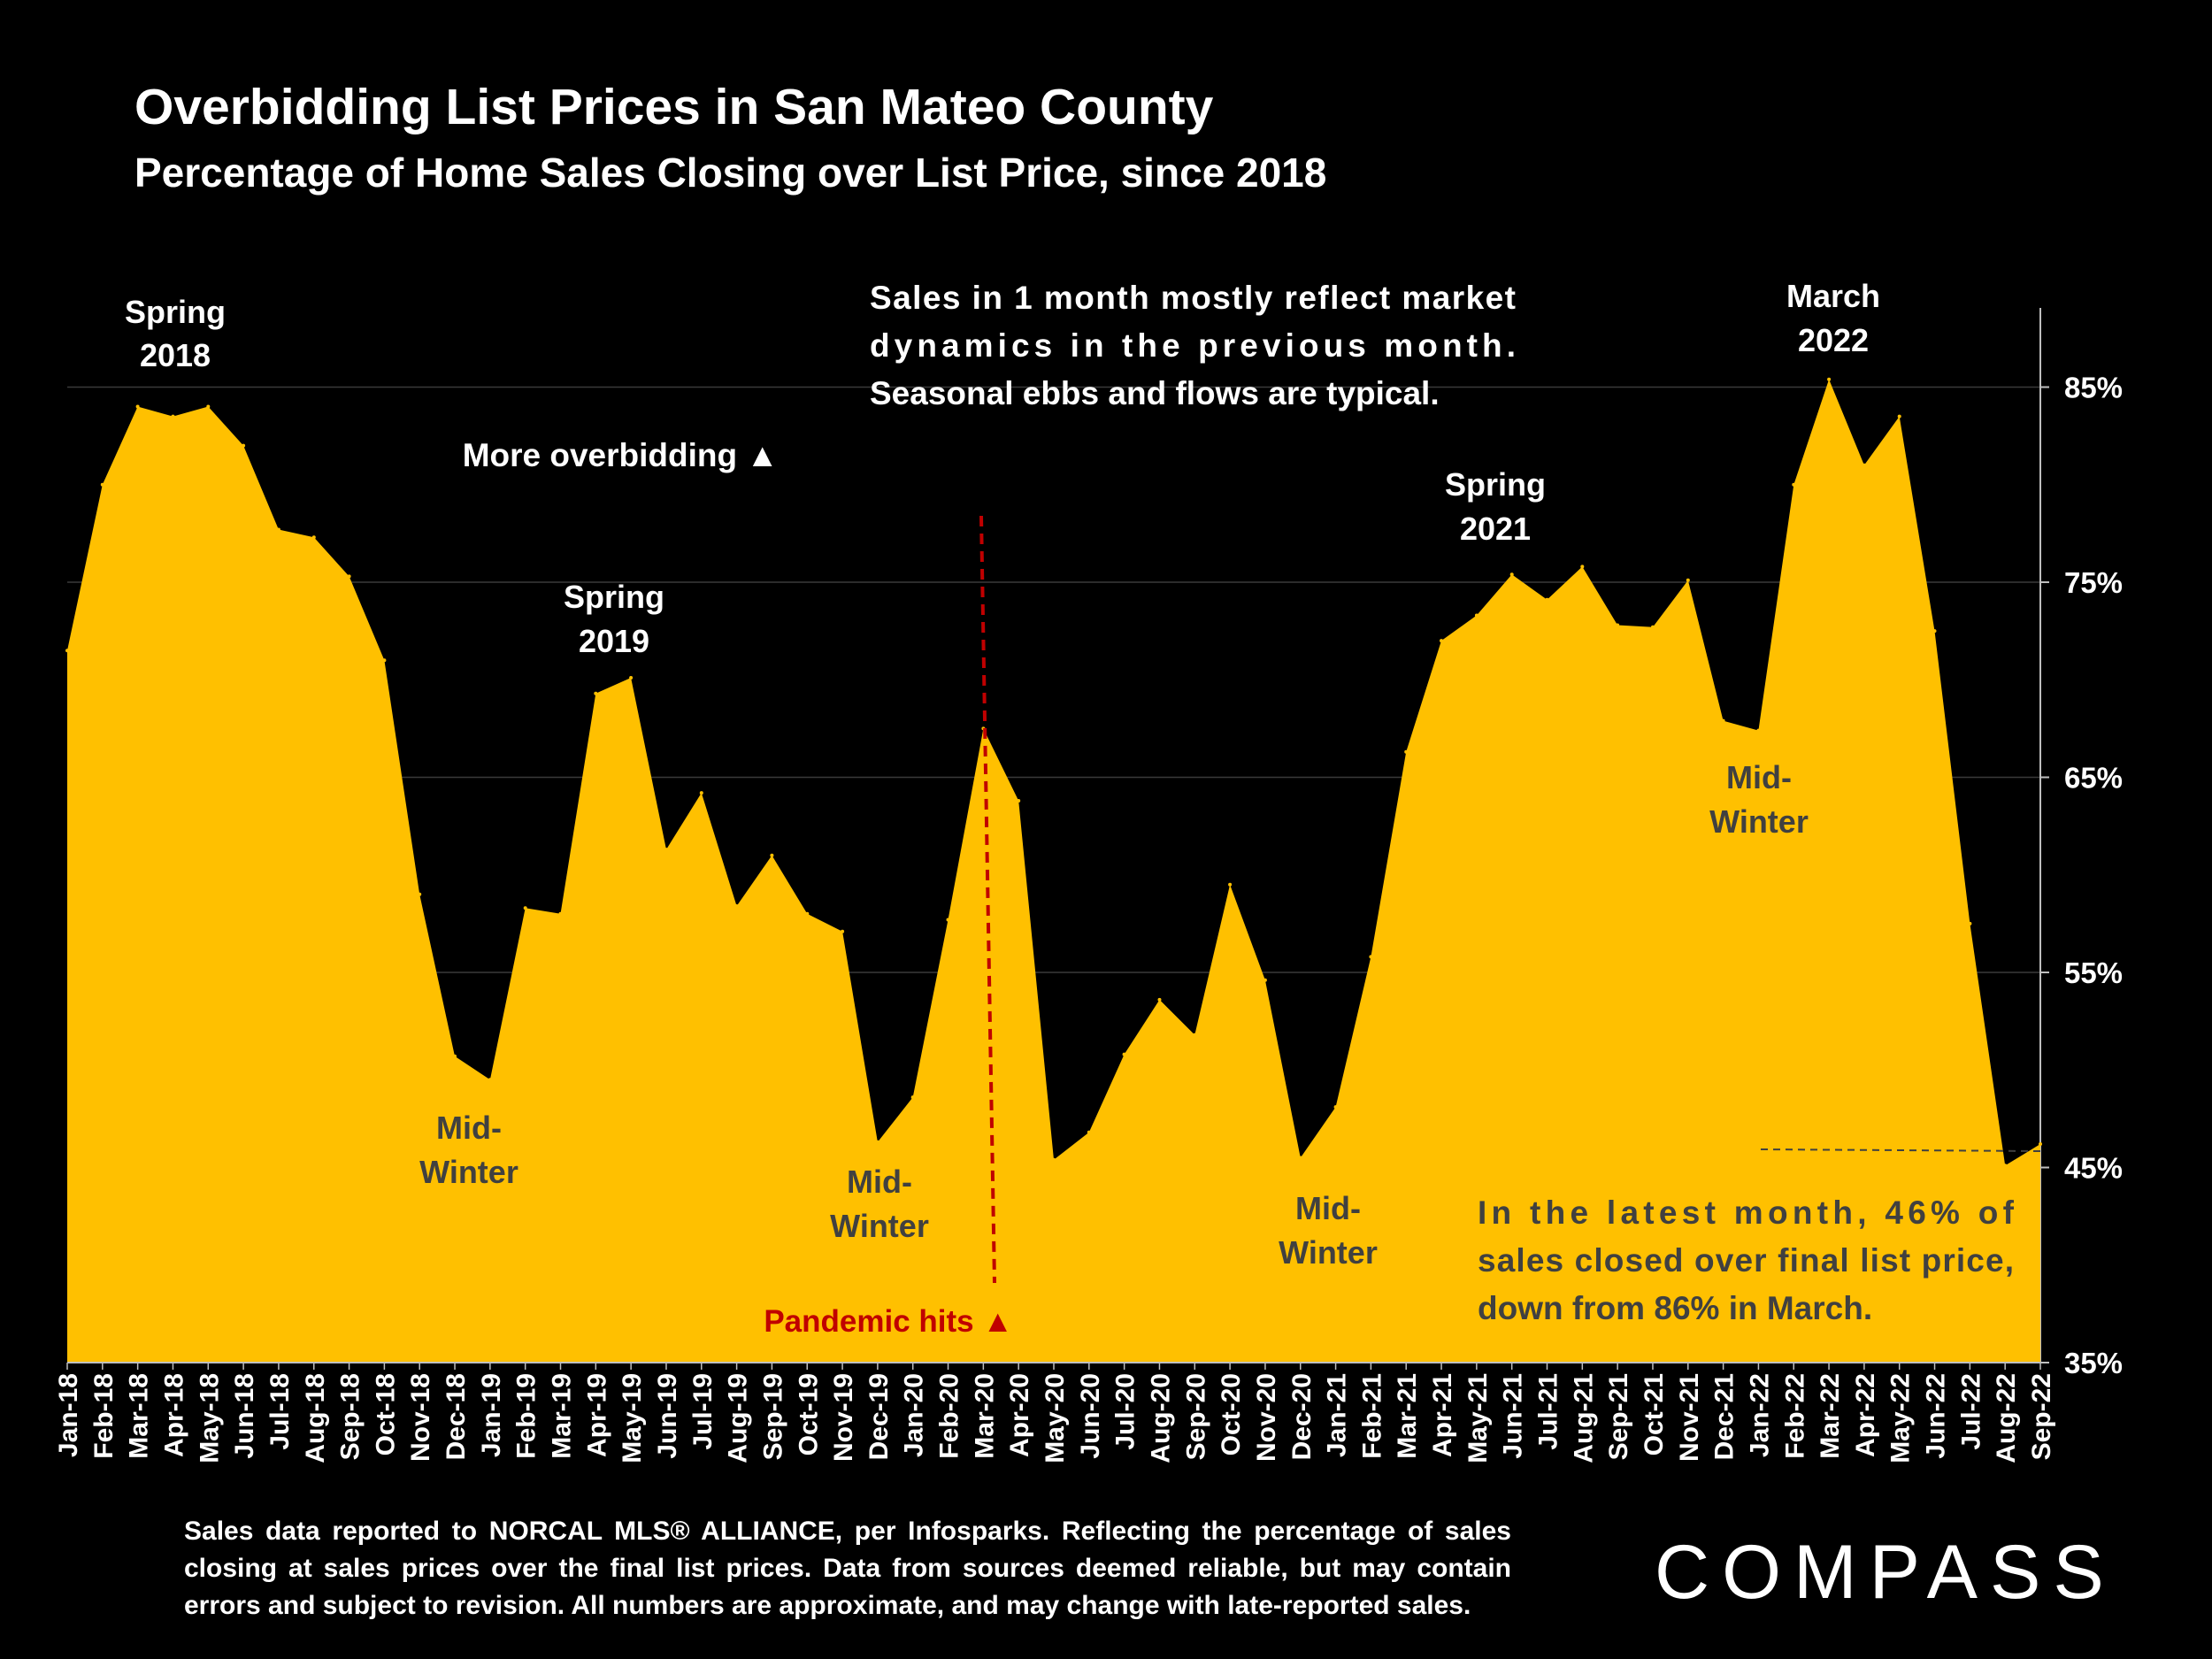  What do you see at coordinates (1584, 1418) in the screenshot?
I see `x-tick-label: Aug-21` at bounding box center [1584, 1418].